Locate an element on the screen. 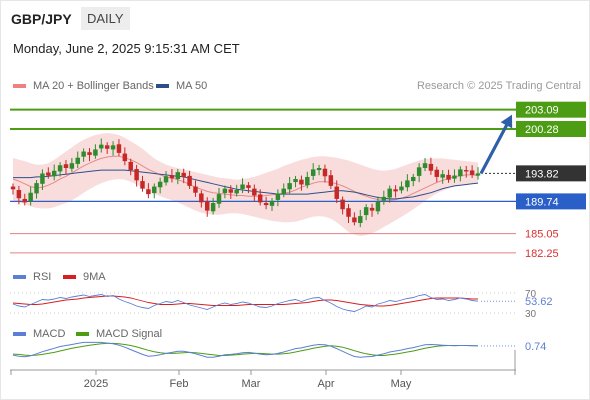 The height and width of the screenshot is (400, 590). x-tick-label-2: Mar is located at coordinates (251, 384).